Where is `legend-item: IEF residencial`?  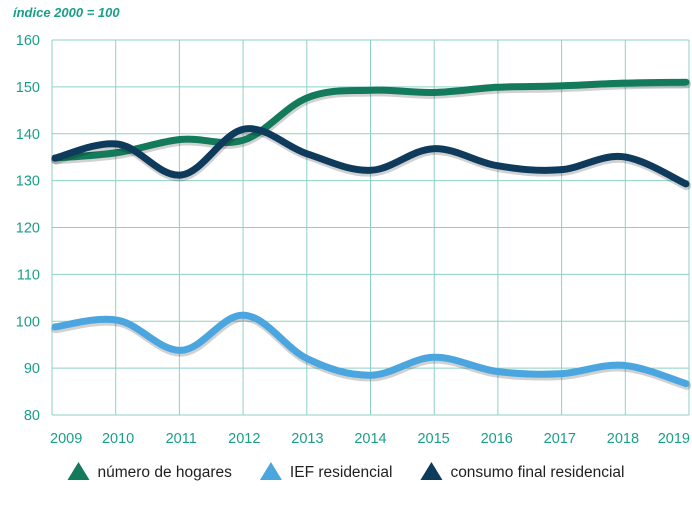 legend-item: IEF residencial is located at coordinates (326, 471).